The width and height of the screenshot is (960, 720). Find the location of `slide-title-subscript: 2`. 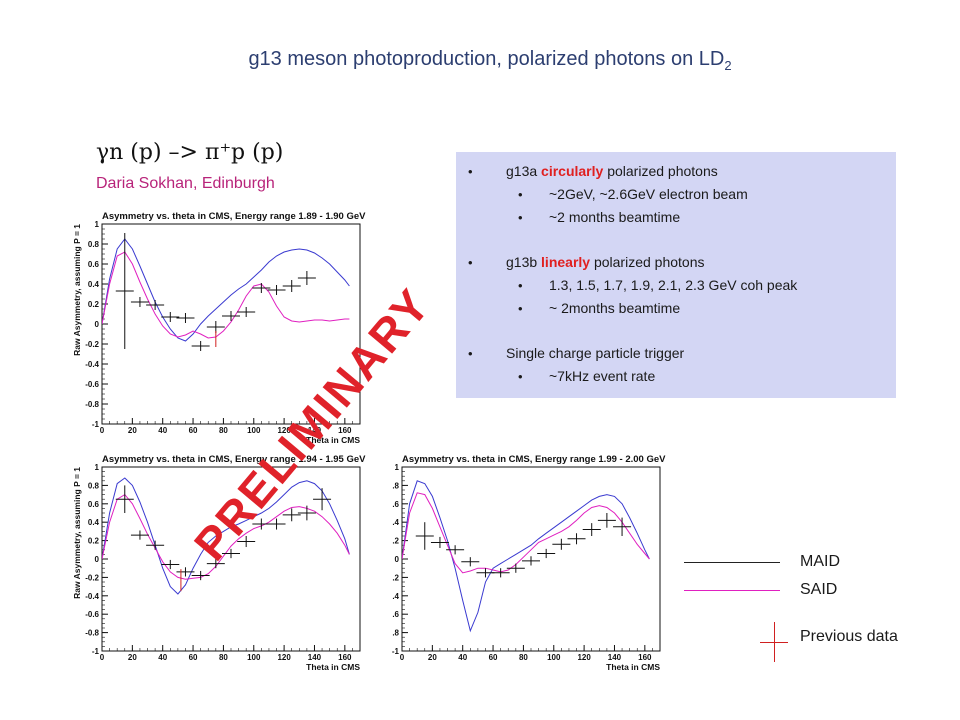

slide-title-subscript: 2 is located at coordinates (728, 65).